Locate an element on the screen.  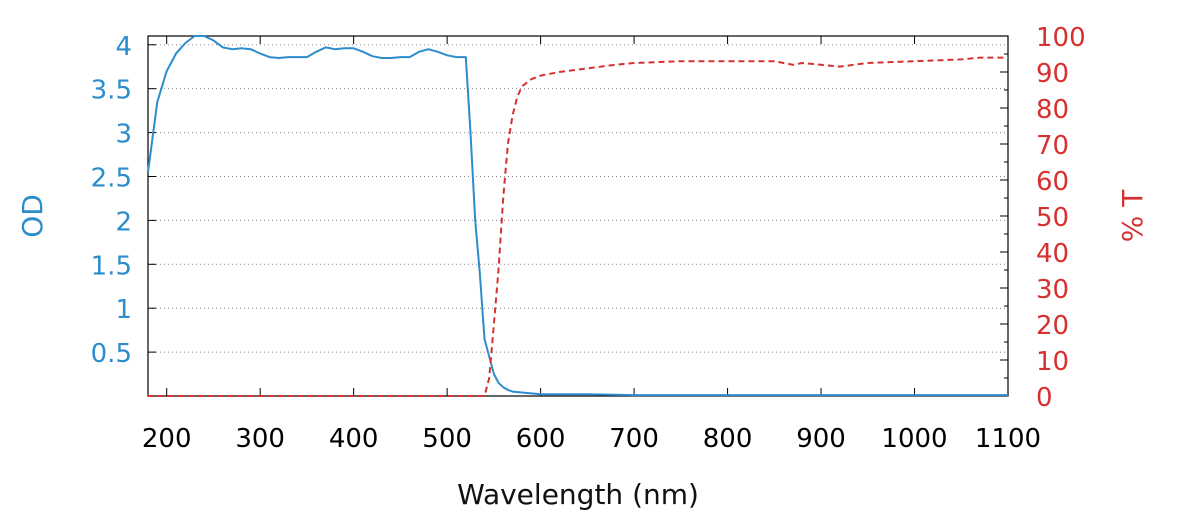
x-tick-label: 600 is located at coordinates (541, 439).